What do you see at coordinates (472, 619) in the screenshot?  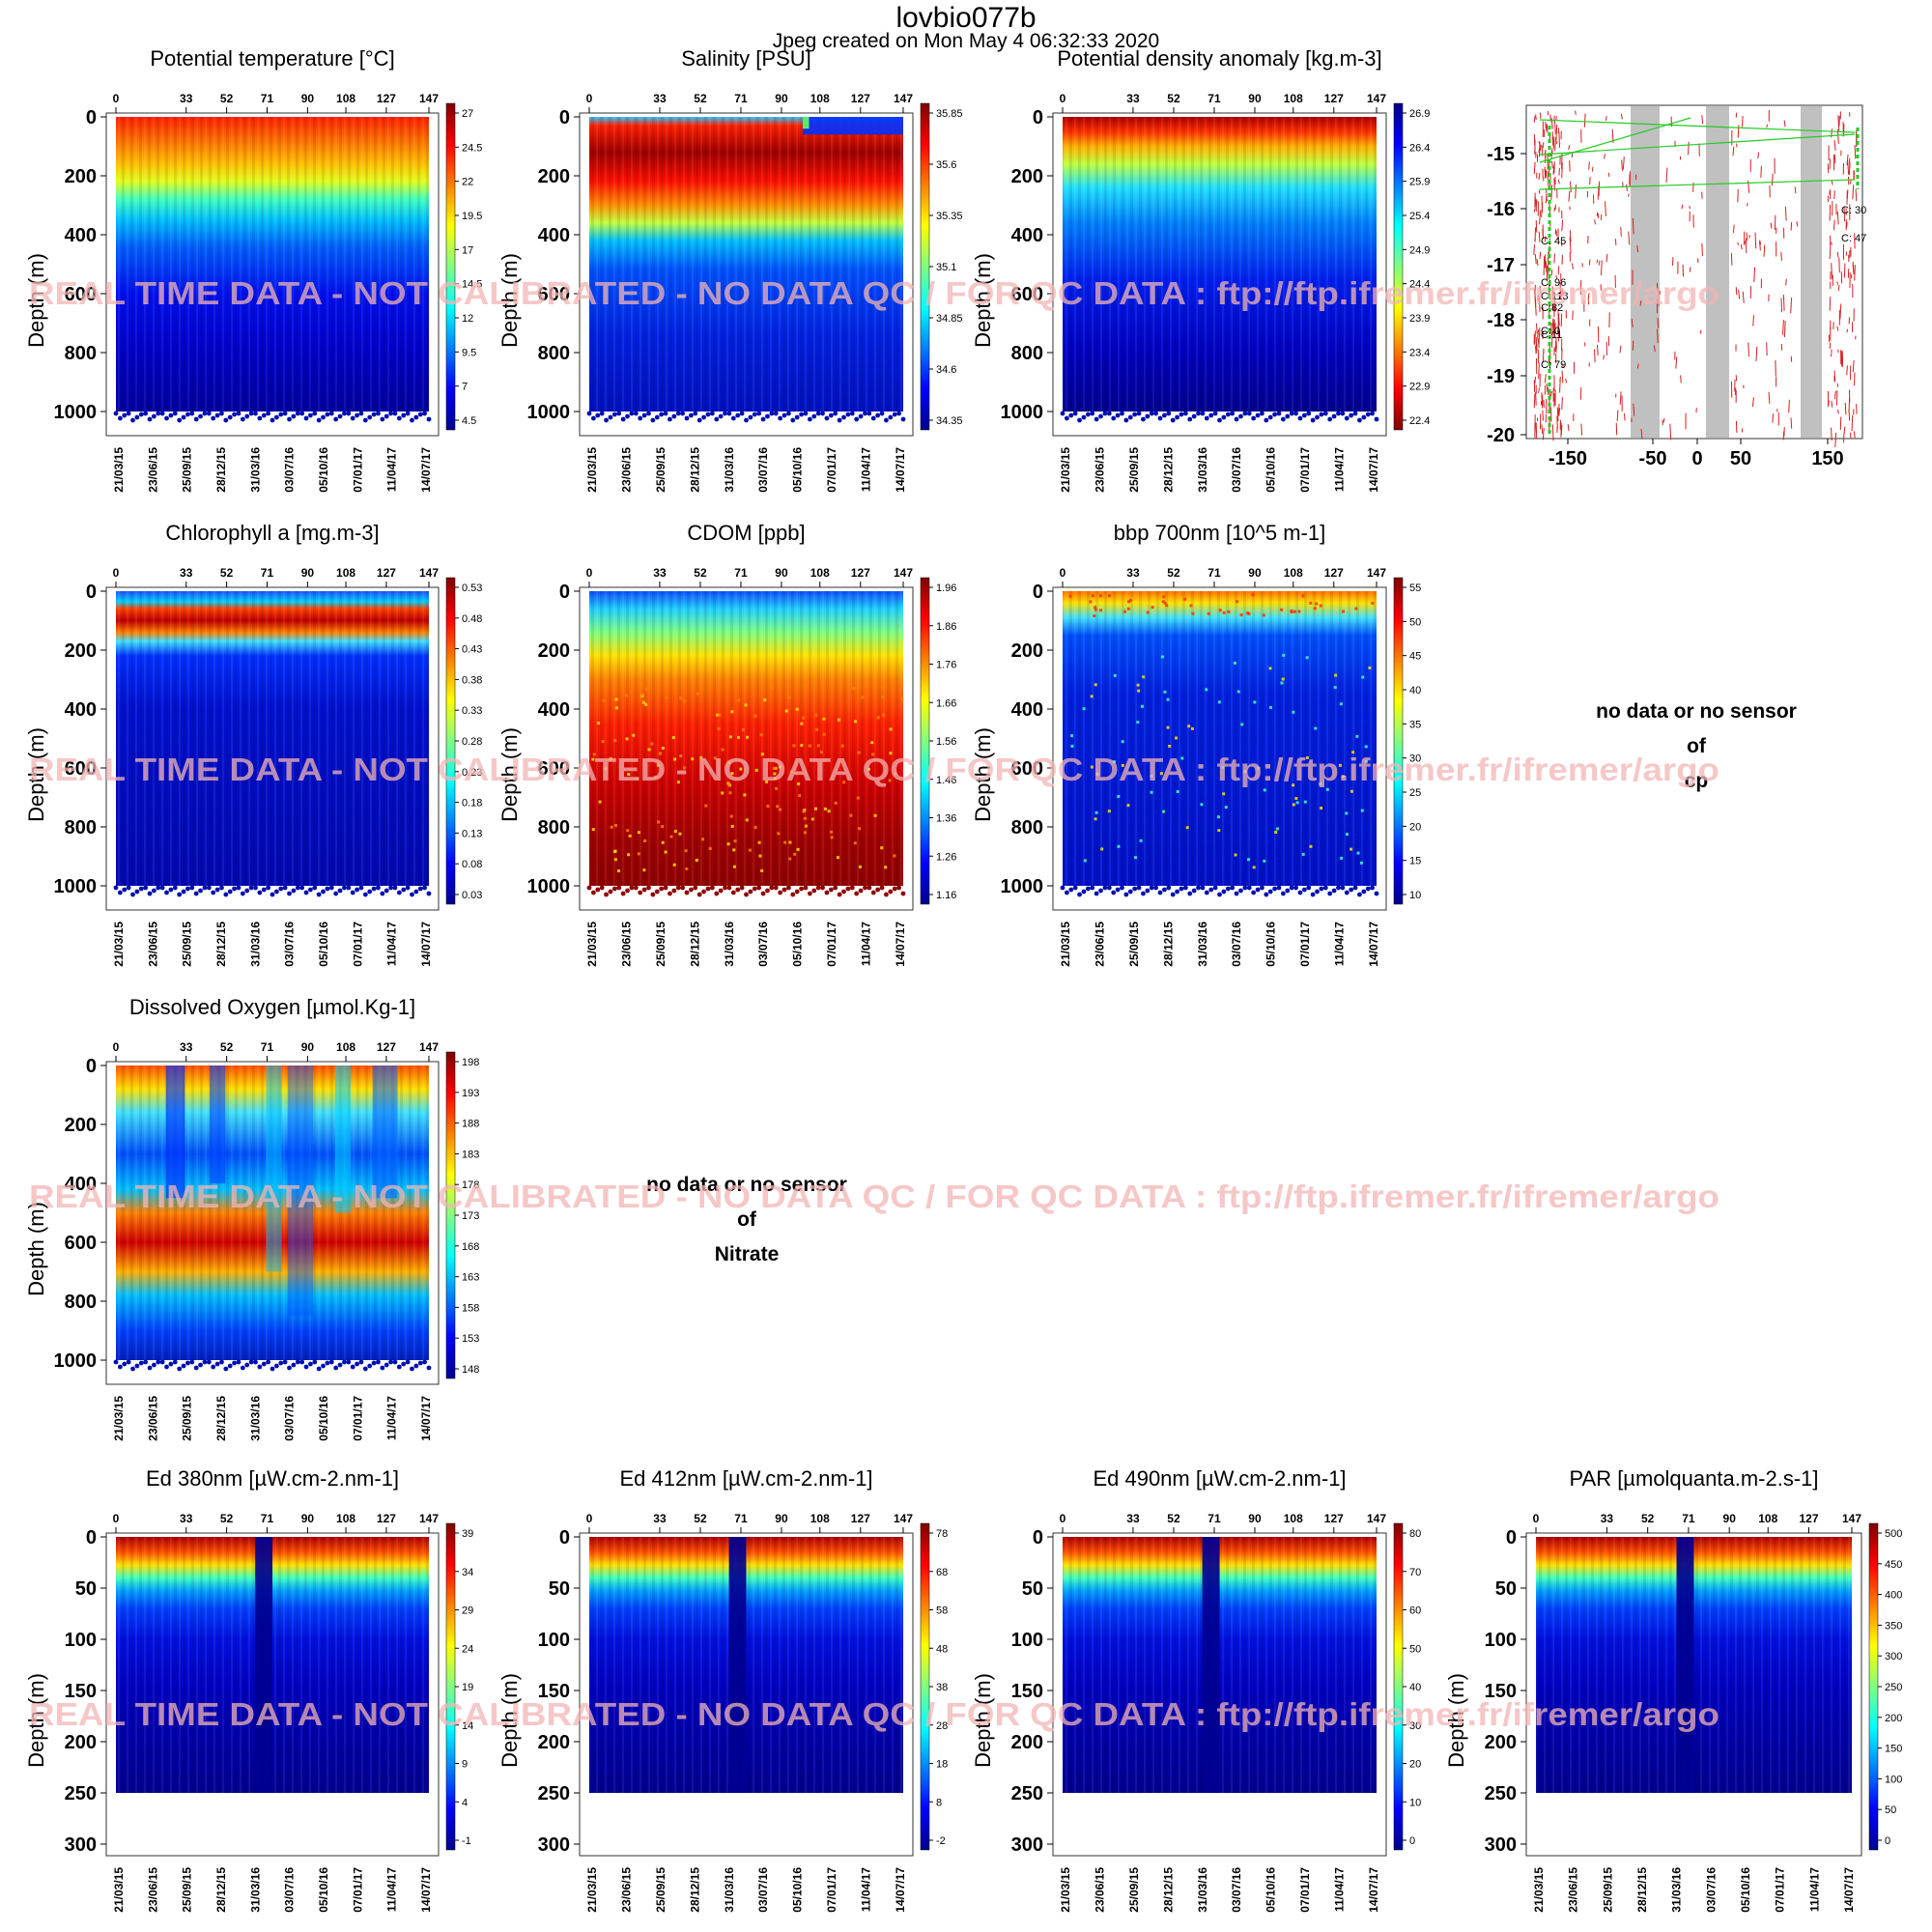 I see `colorbar-label: 0.48` at bounding box center [472, 619].